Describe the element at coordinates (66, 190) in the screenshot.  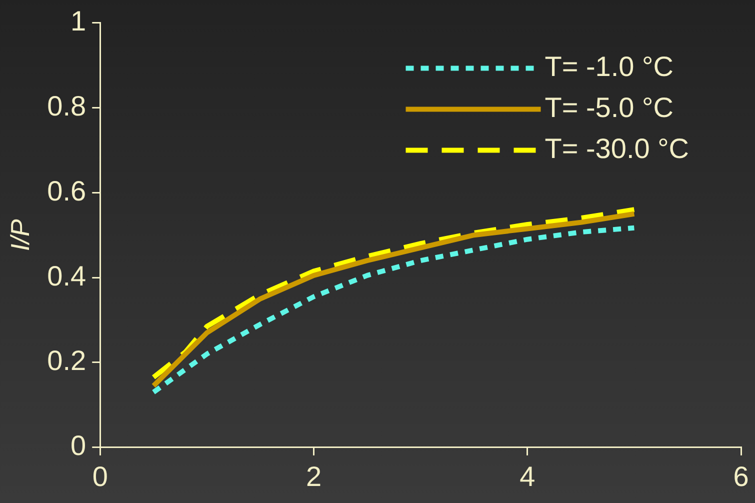
I see `y-tick-label: 0.6` at that location.